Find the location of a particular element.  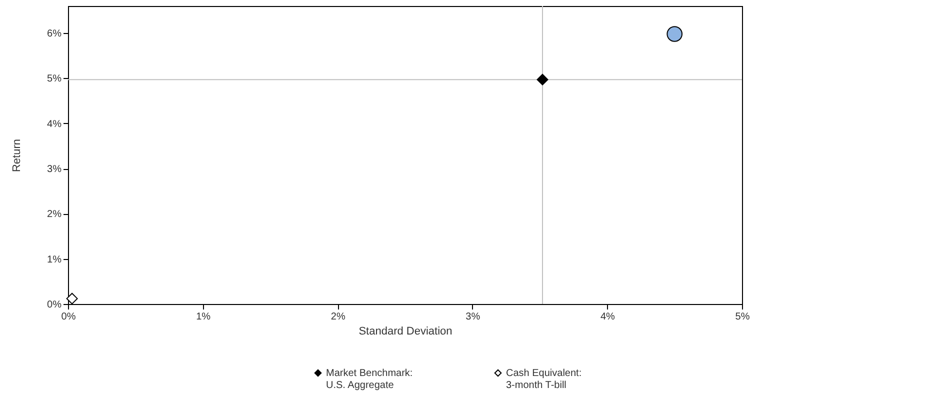

y-tick-label: 2% is located at coordinates (54, 214).